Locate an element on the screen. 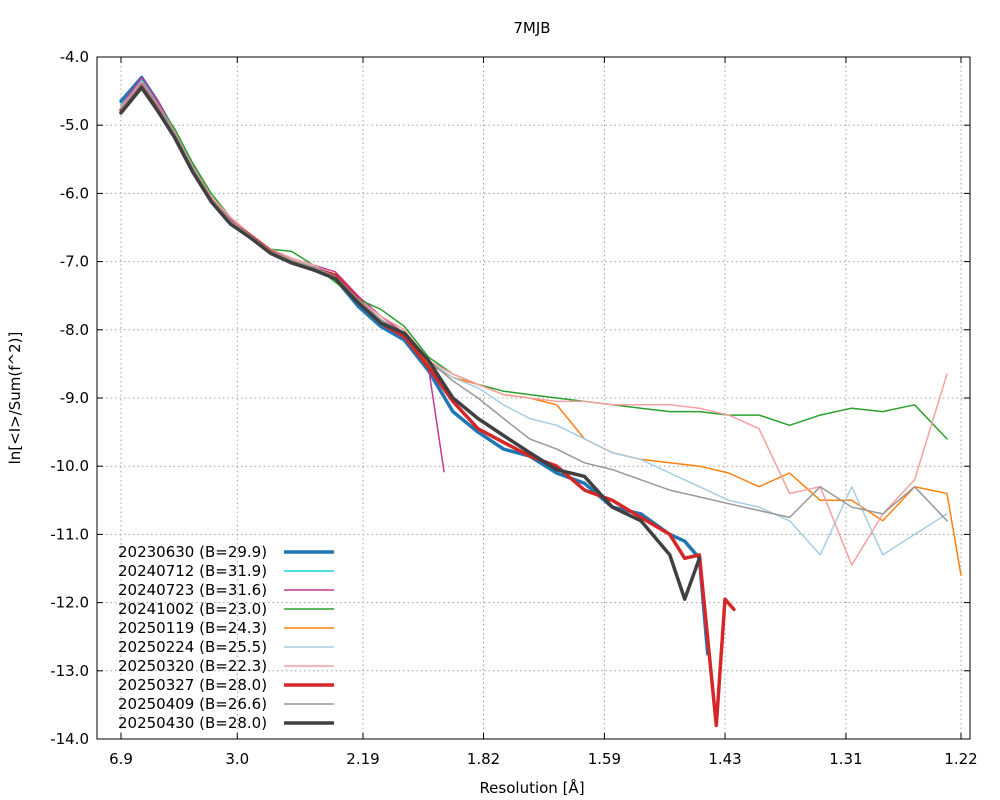  chart-title: 7MJB is located at coordinates (531, 28).